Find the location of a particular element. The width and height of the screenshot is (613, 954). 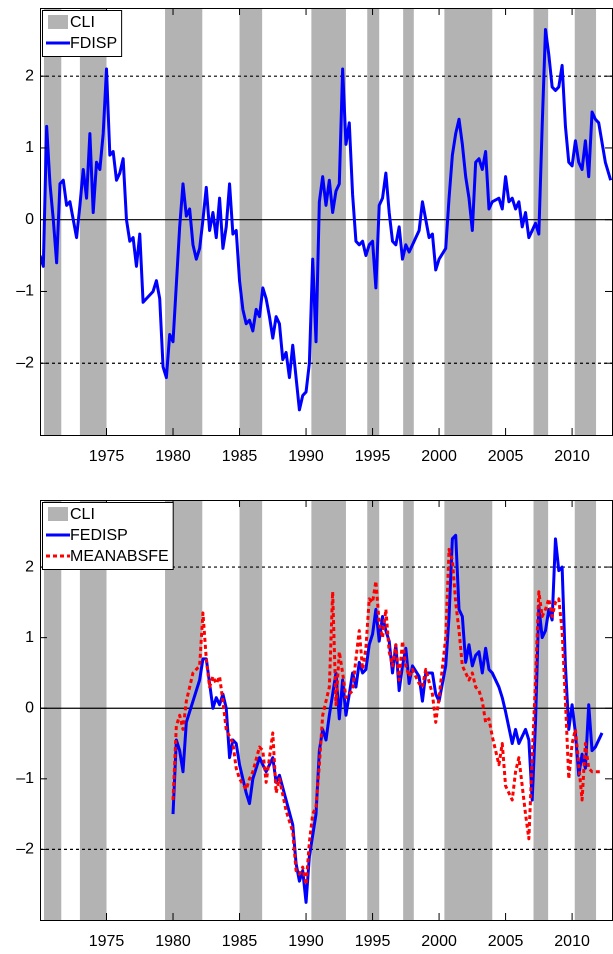

legend: CLI FDISP is located at coordinates (82, 33).